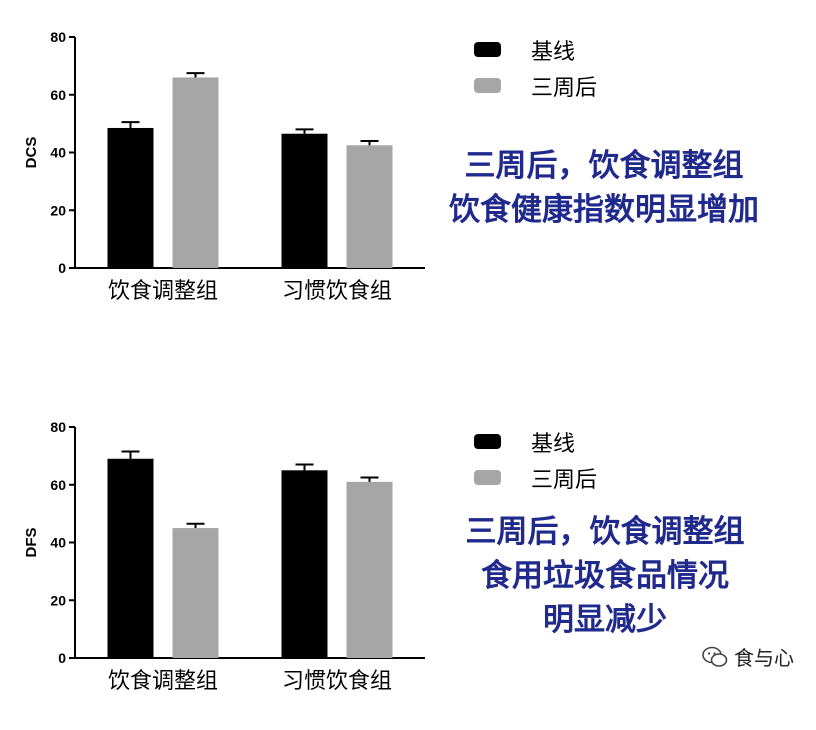 The width and height of the screenshot is (816, 730). Describe the element at coordinates (764, 658) in the screenshot. I see `watermark-text: 食与心` at that location.